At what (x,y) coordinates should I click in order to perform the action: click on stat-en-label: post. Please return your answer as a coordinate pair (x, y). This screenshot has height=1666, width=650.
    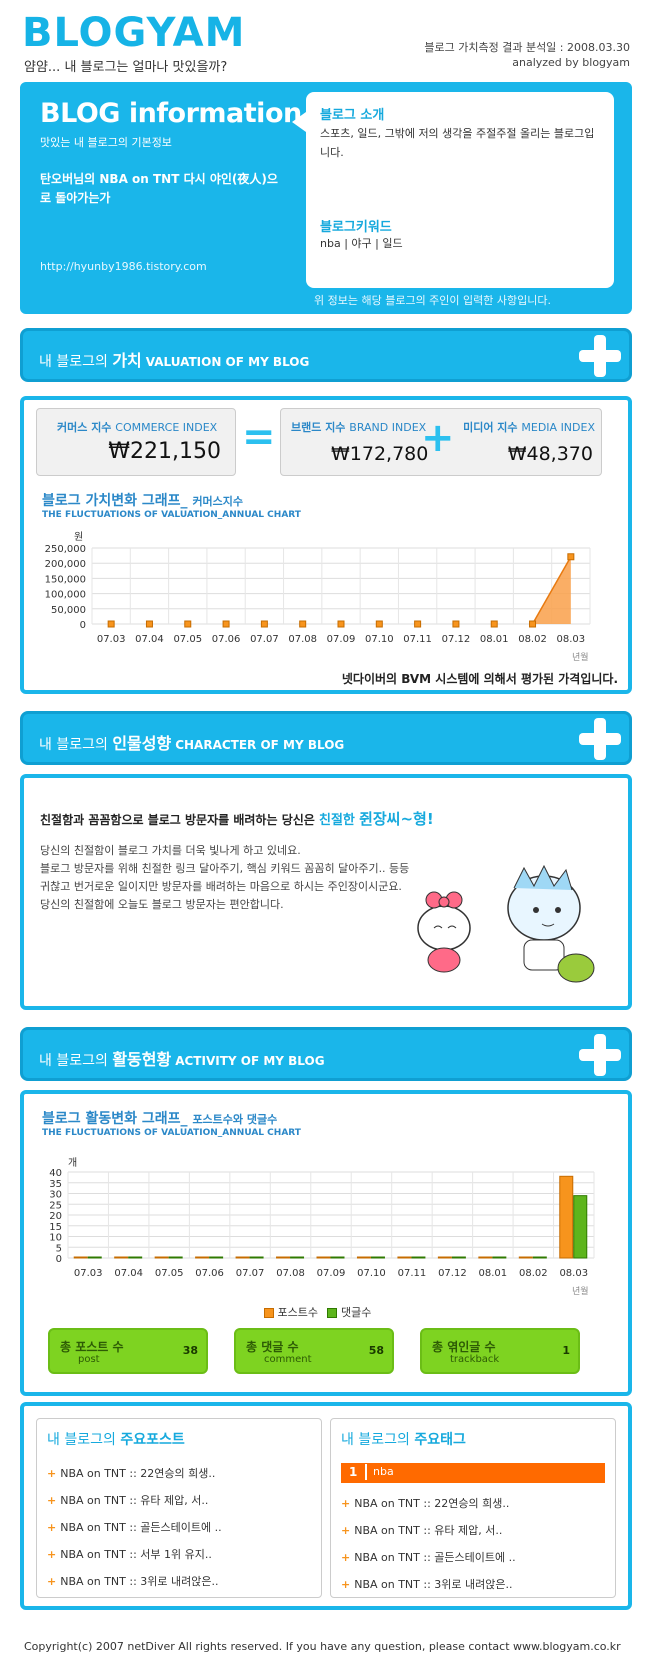
    Looking at the image, I should click on (89, 1359).